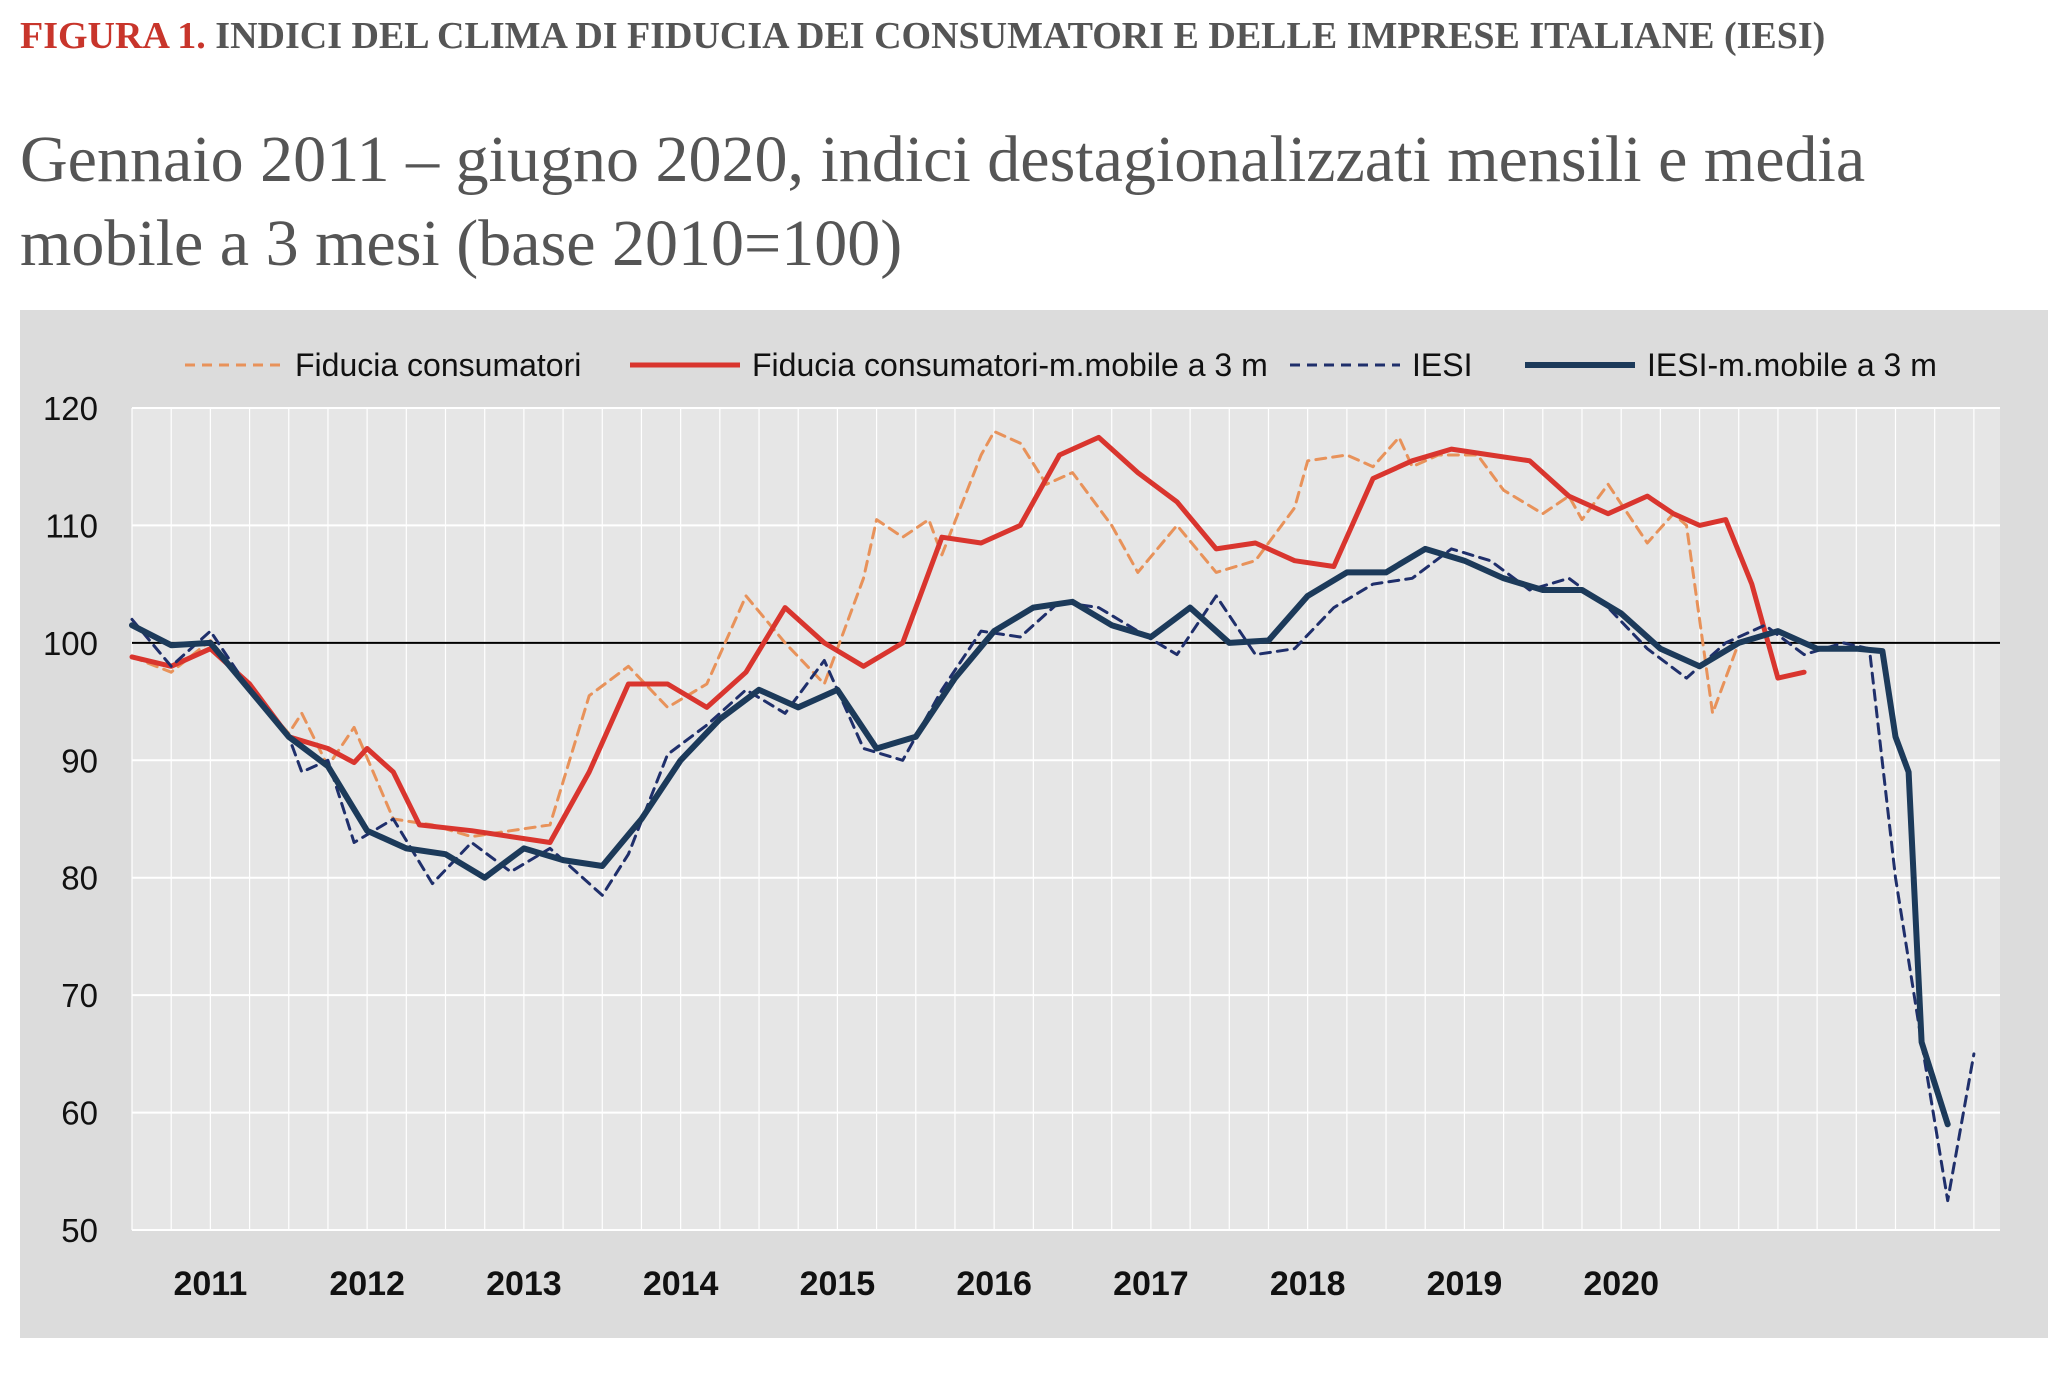 The image size is (2048, 1373). I want to click on x-tick-label: 2017, so click(1151, 1284).